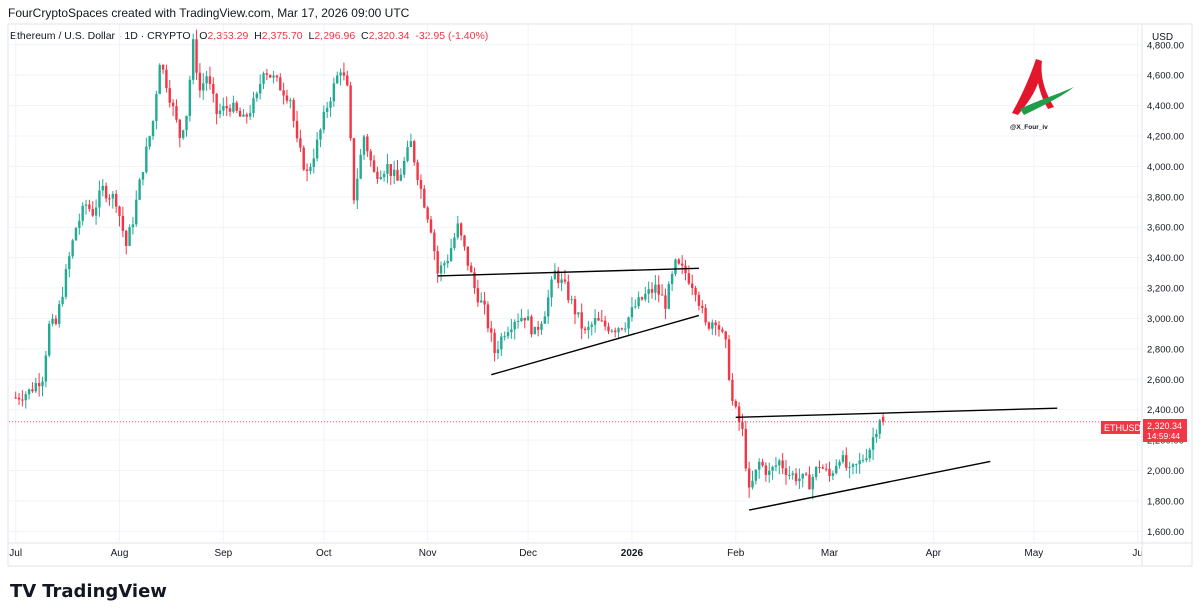  I want to click on logo-letter-shape, so click(1033, 87).